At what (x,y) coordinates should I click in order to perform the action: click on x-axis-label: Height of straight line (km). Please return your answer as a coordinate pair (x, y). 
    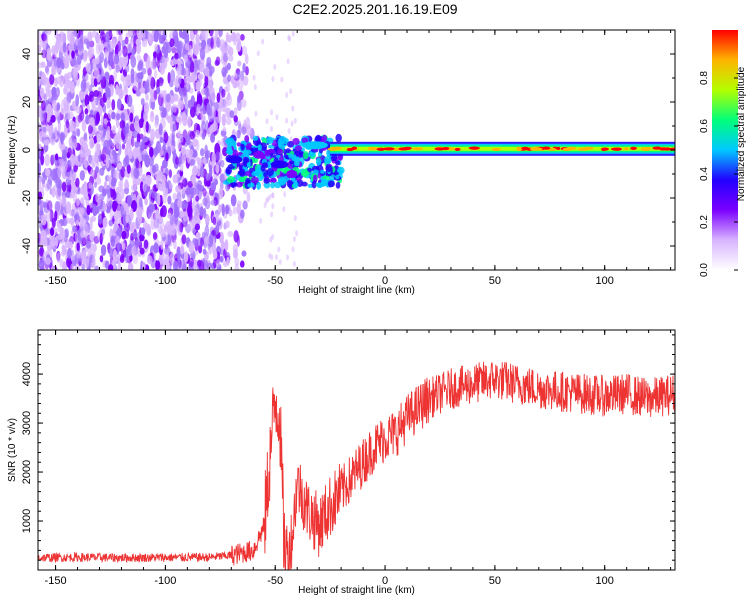
    Looking at the image, I should click on (356, 590).